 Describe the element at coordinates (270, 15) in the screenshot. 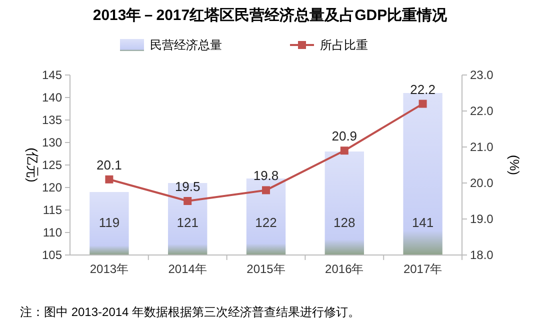

I see `chart-title: 2013年－2017红塔区民营经济总量及占GDP比重情况` at that location.